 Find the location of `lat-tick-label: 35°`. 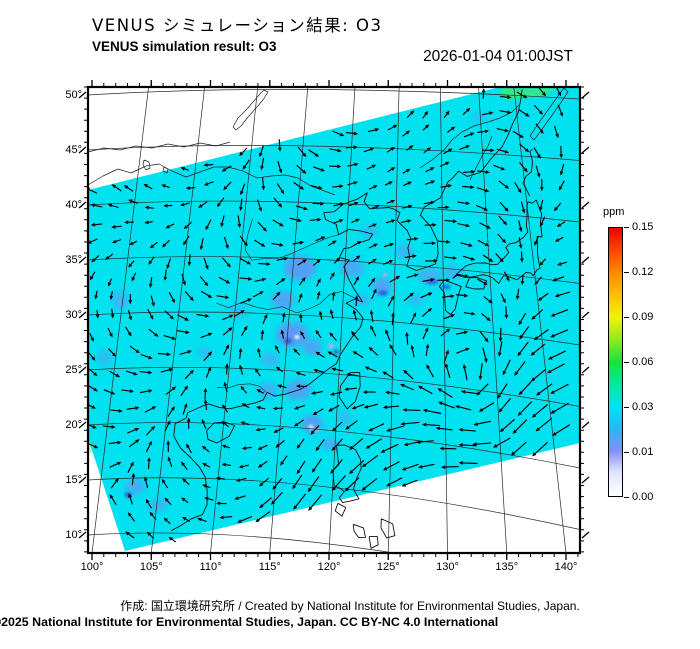

lat-tick-label: 35° is located at coordinates (73, 260).